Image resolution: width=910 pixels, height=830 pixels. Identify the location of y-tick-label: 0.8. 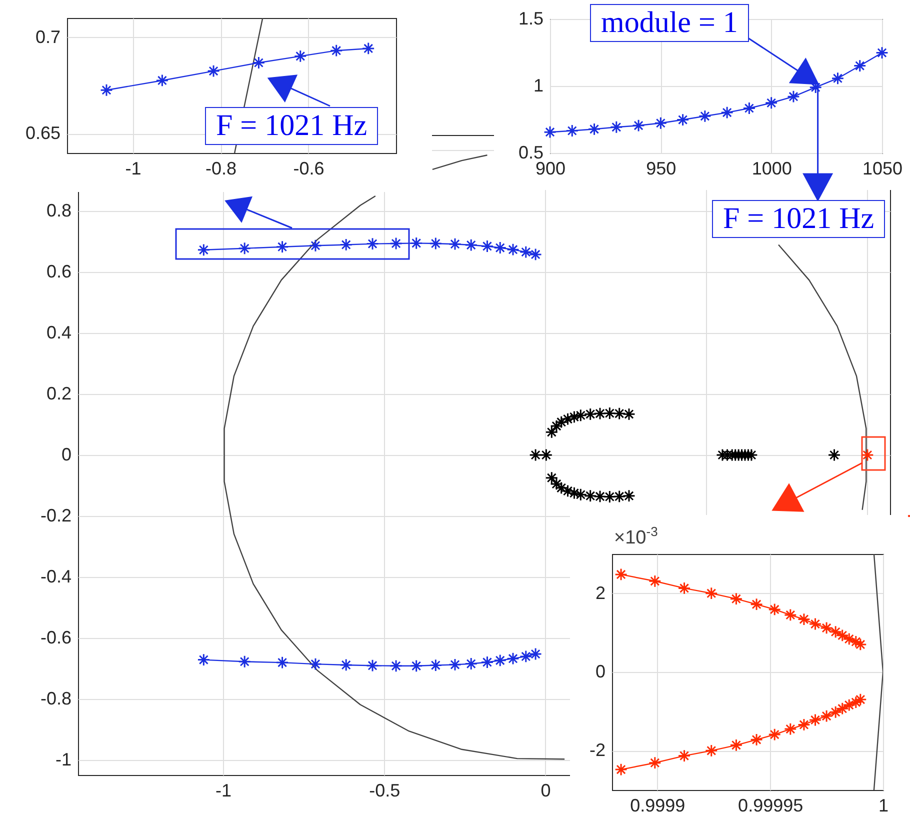
(59, 210).